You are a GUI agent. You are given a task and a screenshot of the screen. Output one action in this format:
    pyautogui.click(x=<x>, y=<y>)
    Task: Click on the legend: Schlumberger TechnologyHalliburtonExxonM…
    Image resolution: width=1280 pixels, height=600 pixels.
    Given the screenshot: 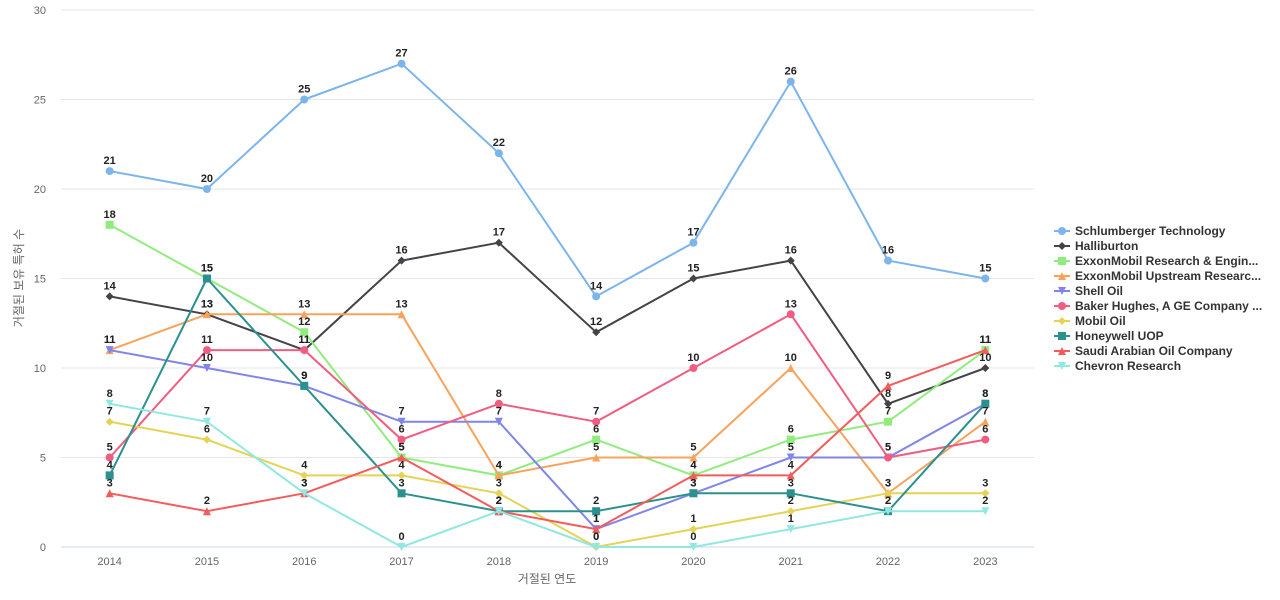 What is the action you would take?
    pyautogui.click(x=1158, y=298)
    